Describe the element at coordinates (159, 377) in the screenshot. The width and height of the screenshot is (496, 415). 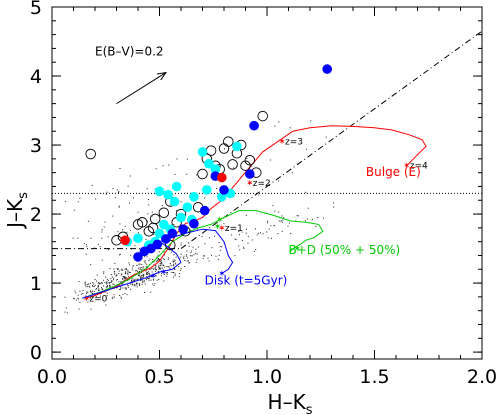
I see `x-tick-label: 0.5` at that location.